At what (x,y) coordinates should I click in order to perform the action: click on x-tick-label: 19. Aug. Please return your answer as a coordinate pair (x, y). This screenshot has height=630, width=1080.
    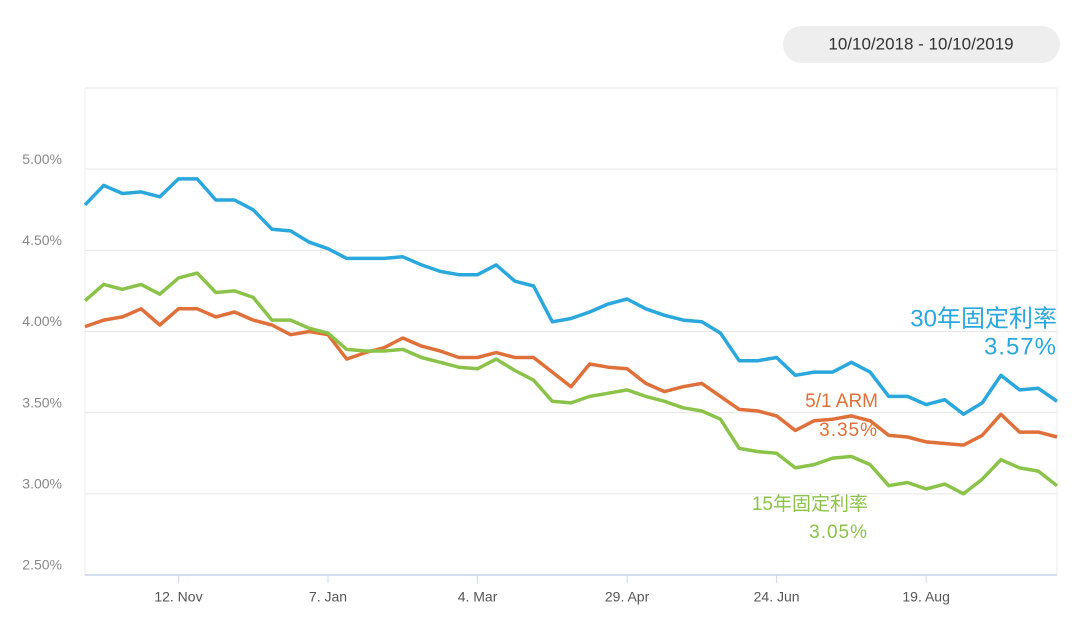
    Looking at the image, I should click on (926, 597).